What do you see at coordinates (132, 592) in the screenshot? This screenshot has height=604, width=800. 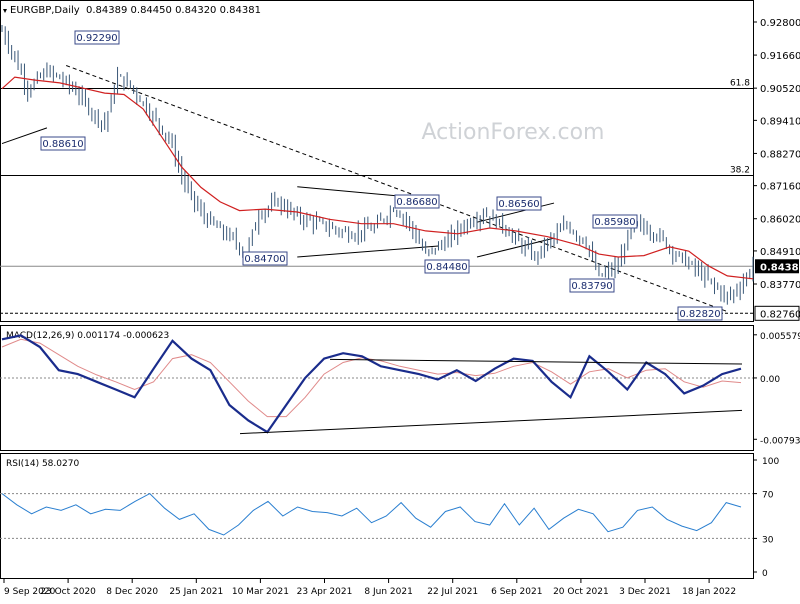 I see `x-tick-label: 8 Dec 2020` at bounding box center [132, 592].